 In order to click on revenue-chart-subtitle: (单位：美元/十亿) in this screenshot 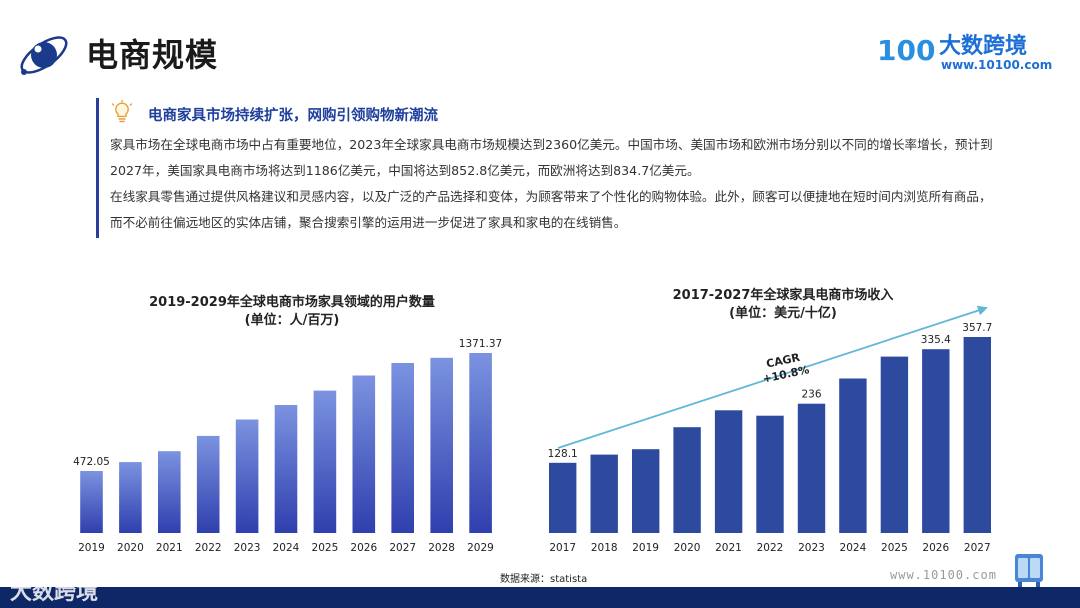, I will do `click(783, 313)`.